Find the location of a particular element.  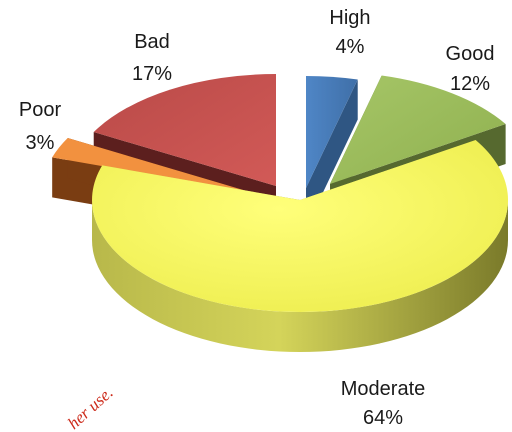

slice-percent-bad: 17% is located at coordinates (152, 74).